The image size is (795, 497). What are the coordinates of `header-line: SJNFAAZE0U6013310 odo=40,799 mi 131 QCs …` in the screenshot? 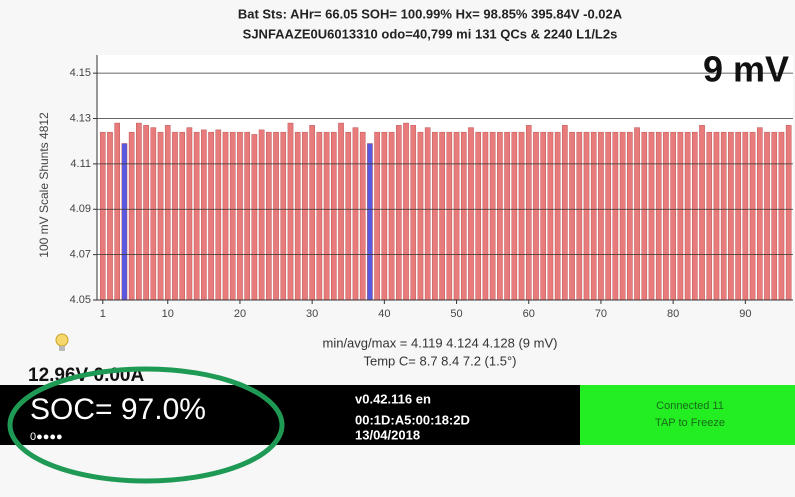 It's located at (430, 33).